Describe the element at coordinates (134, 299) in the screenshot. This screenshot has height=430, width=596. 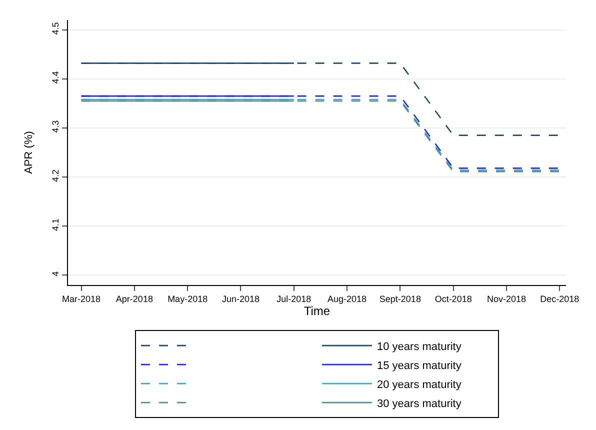
I see `x-tick-label: Apr-2018` at that location.